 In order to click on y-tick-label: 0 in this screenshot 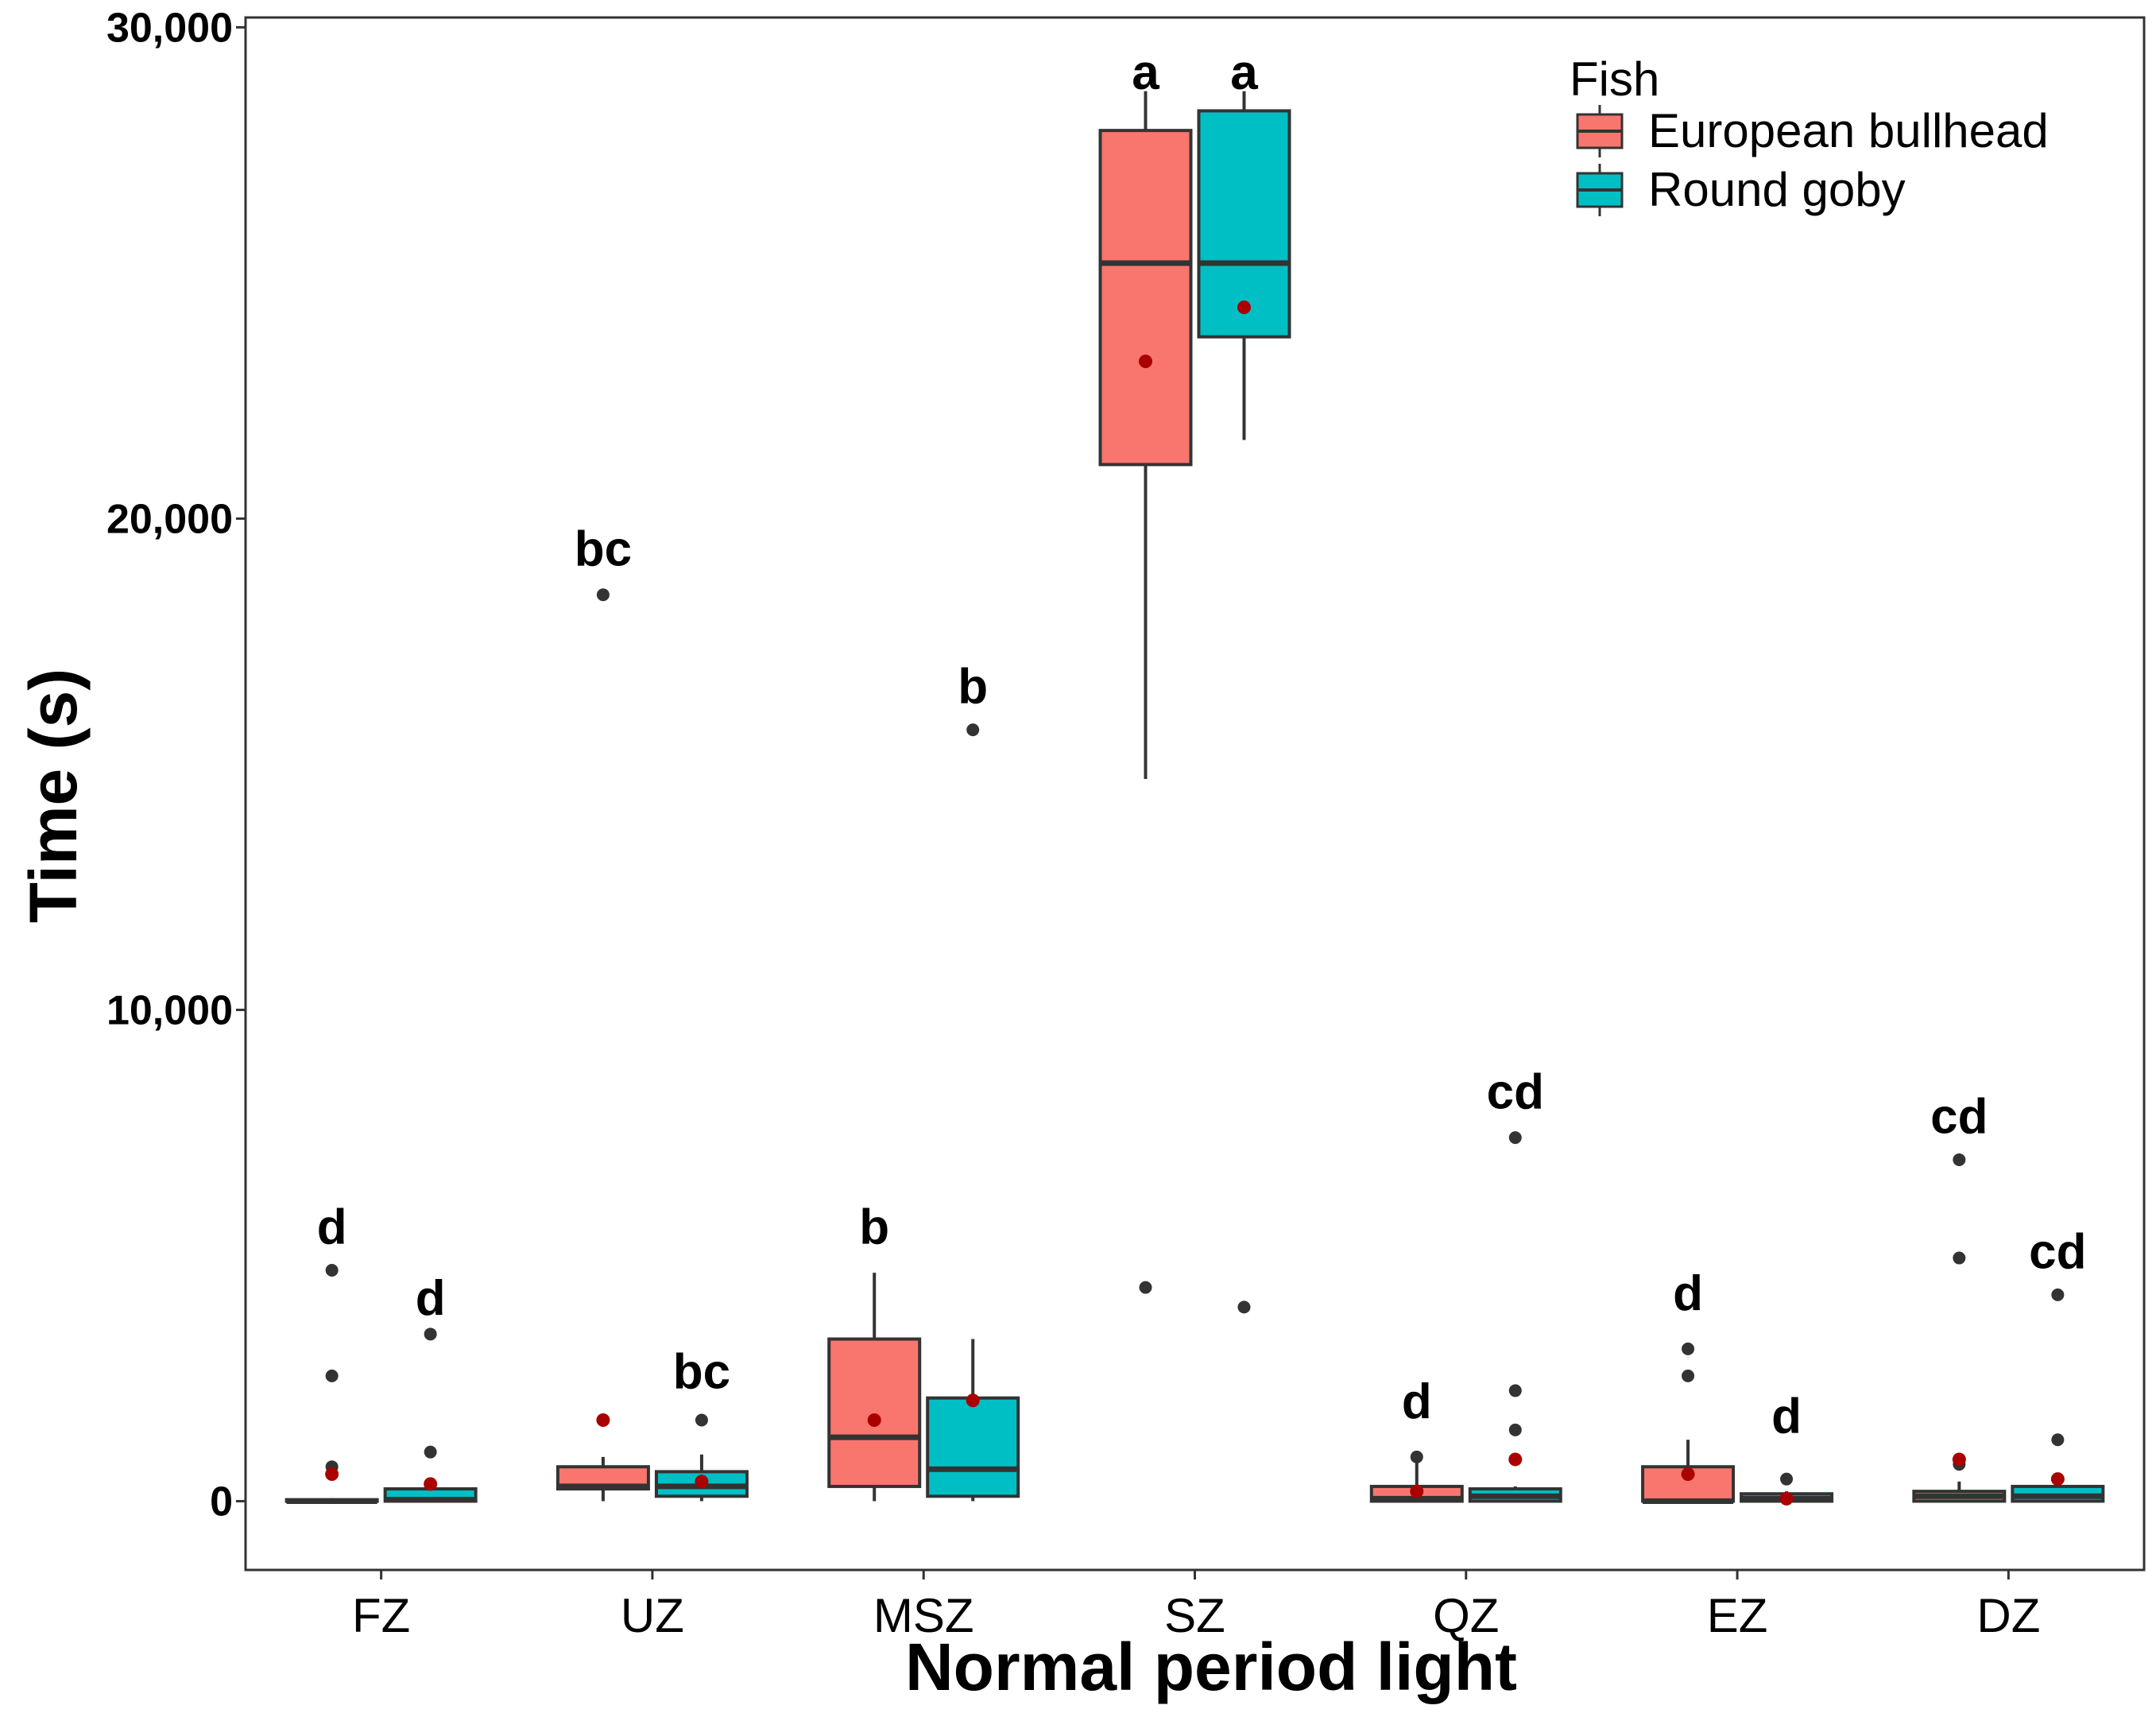, I will do `click(222, 1502)`.